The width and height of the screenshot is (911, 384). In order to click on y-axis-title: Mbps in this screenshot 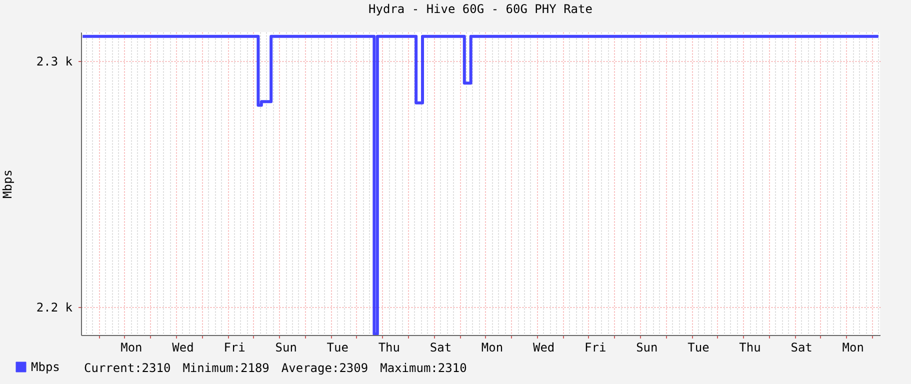, I will do `click(7, 184)`.